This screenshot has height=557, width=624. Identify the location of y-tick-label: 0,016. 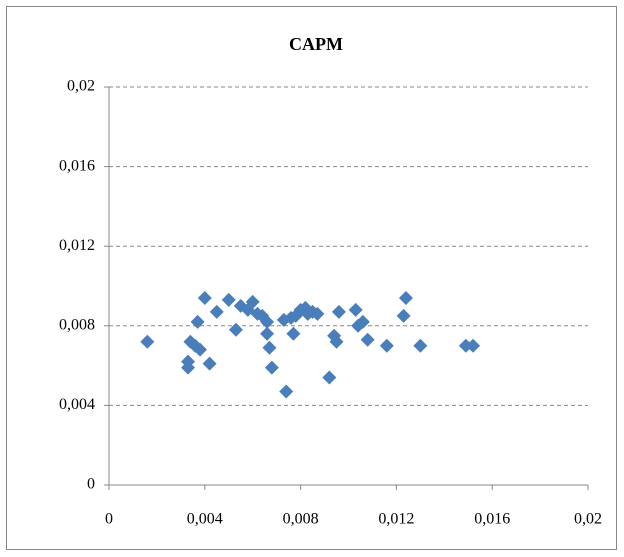
(77, 165).